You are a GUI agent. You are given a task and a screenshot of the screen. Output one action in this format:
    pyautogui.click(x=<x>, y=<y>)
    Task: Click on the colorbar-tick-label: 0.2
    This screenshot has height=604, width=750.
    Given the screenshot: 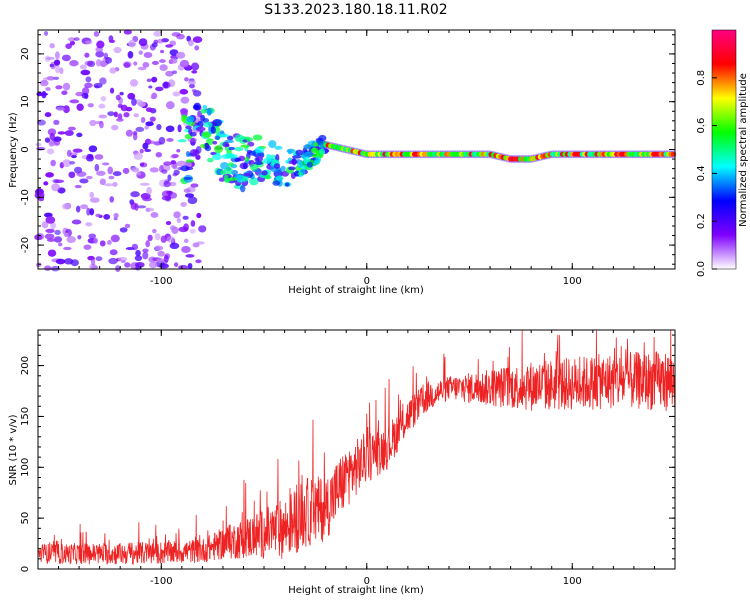 What is the action you would take?
    pyautogui.click(x=701, y=221)
    